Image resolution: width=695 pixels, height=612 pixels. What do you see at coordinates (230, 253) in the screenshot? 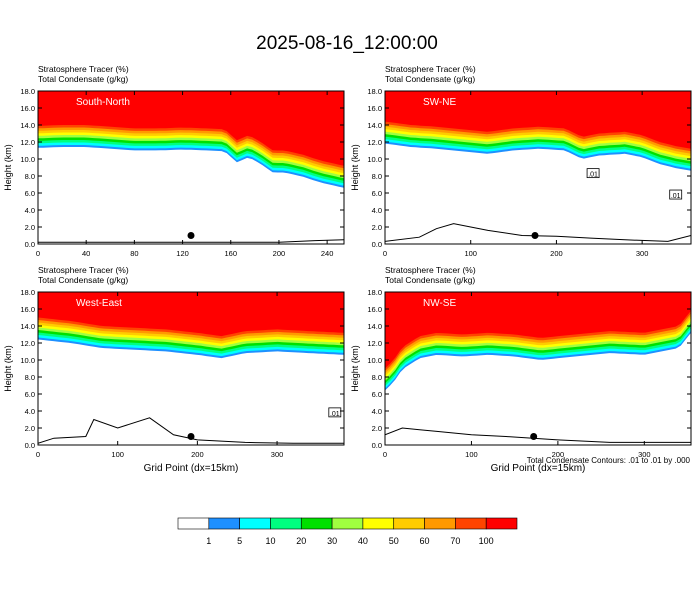
I see `x-tick-label: 160` at bounding box center [230, 253].